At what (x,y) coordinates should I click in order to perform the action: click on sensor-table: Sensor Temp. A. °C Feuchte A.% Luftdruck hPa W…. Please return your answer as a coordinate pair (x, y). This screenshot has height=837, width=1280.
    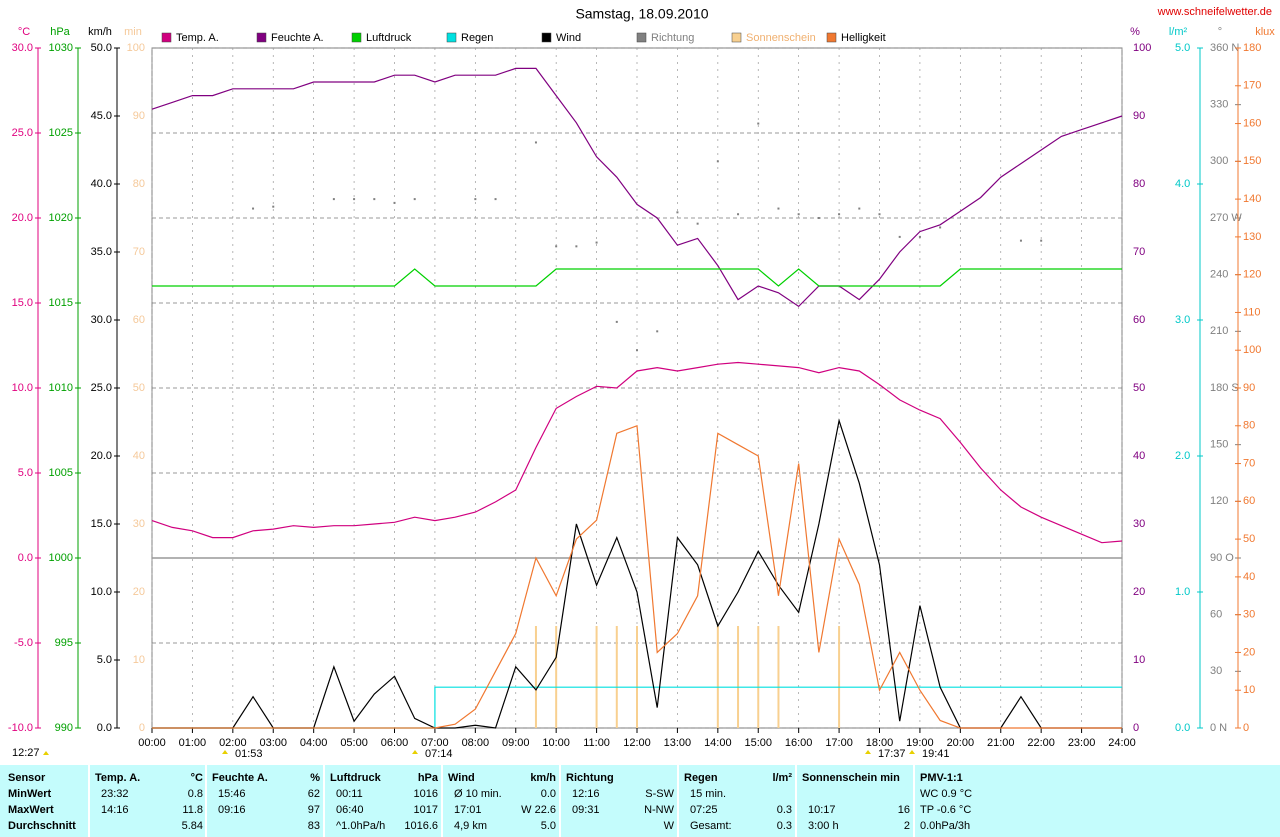
    Looking at the image, I should click on (490, 801).